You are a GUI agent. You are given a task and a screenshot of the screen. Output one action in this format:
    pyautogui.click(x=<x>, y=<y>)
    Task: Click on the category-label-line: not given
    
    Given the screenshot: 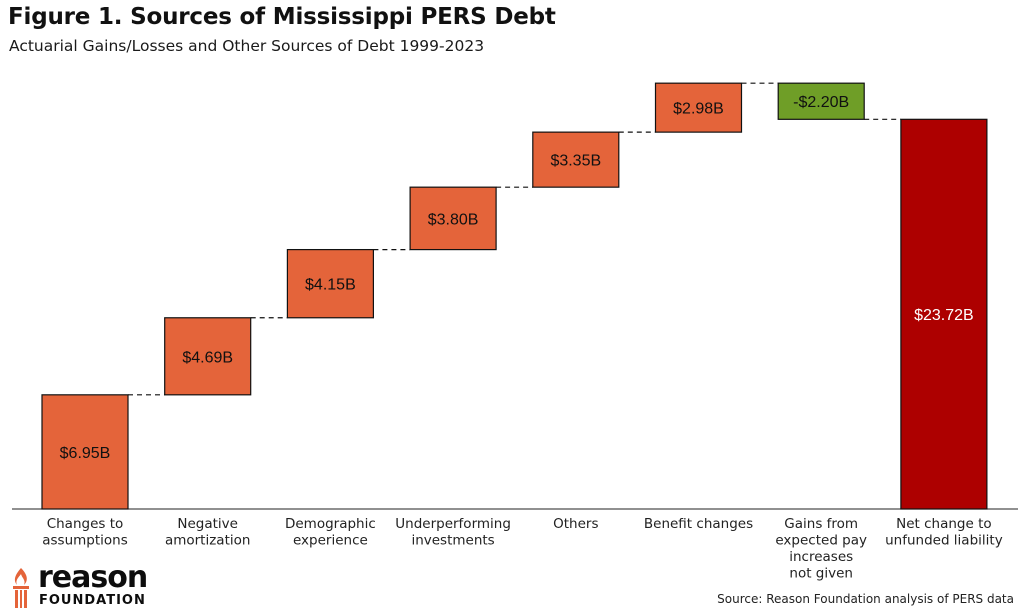 What is the action you would take?
    pyautogui.click(x=821, y=574)
    